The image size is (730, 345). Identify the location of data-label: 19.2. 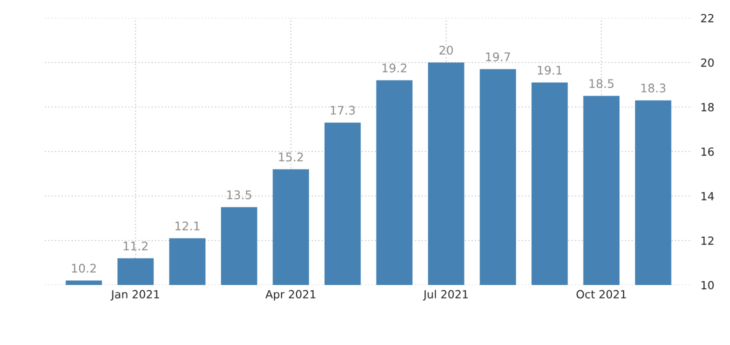
(394, 68).